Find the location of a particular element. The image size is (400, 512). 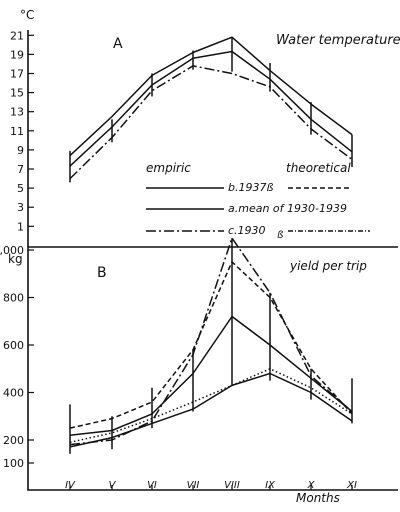

panel-a-y-tick-label: 13 is located at coordinates (17, 112).